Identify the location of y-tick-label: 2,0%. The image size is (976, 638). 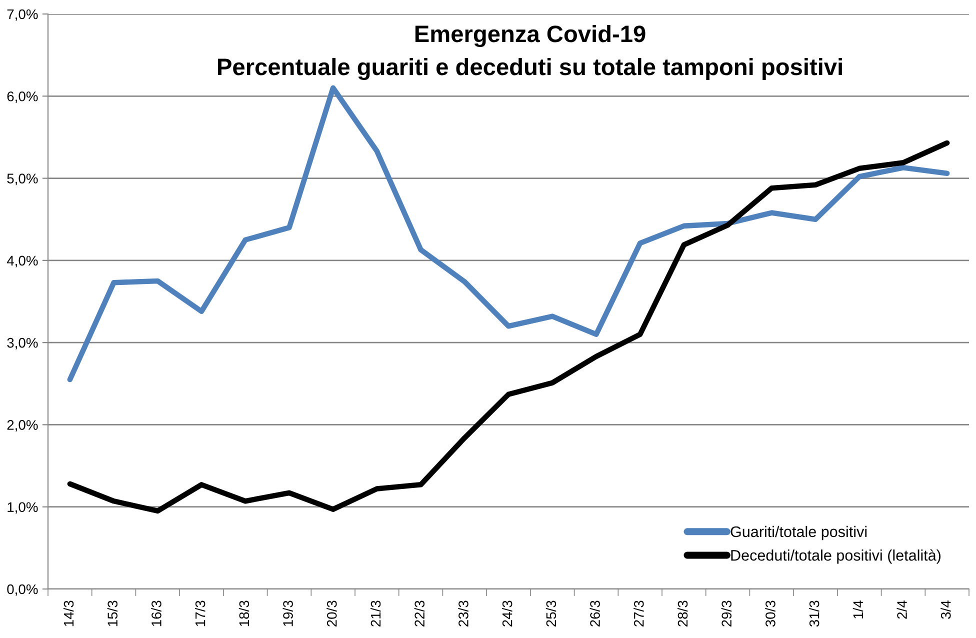
(22, 426).